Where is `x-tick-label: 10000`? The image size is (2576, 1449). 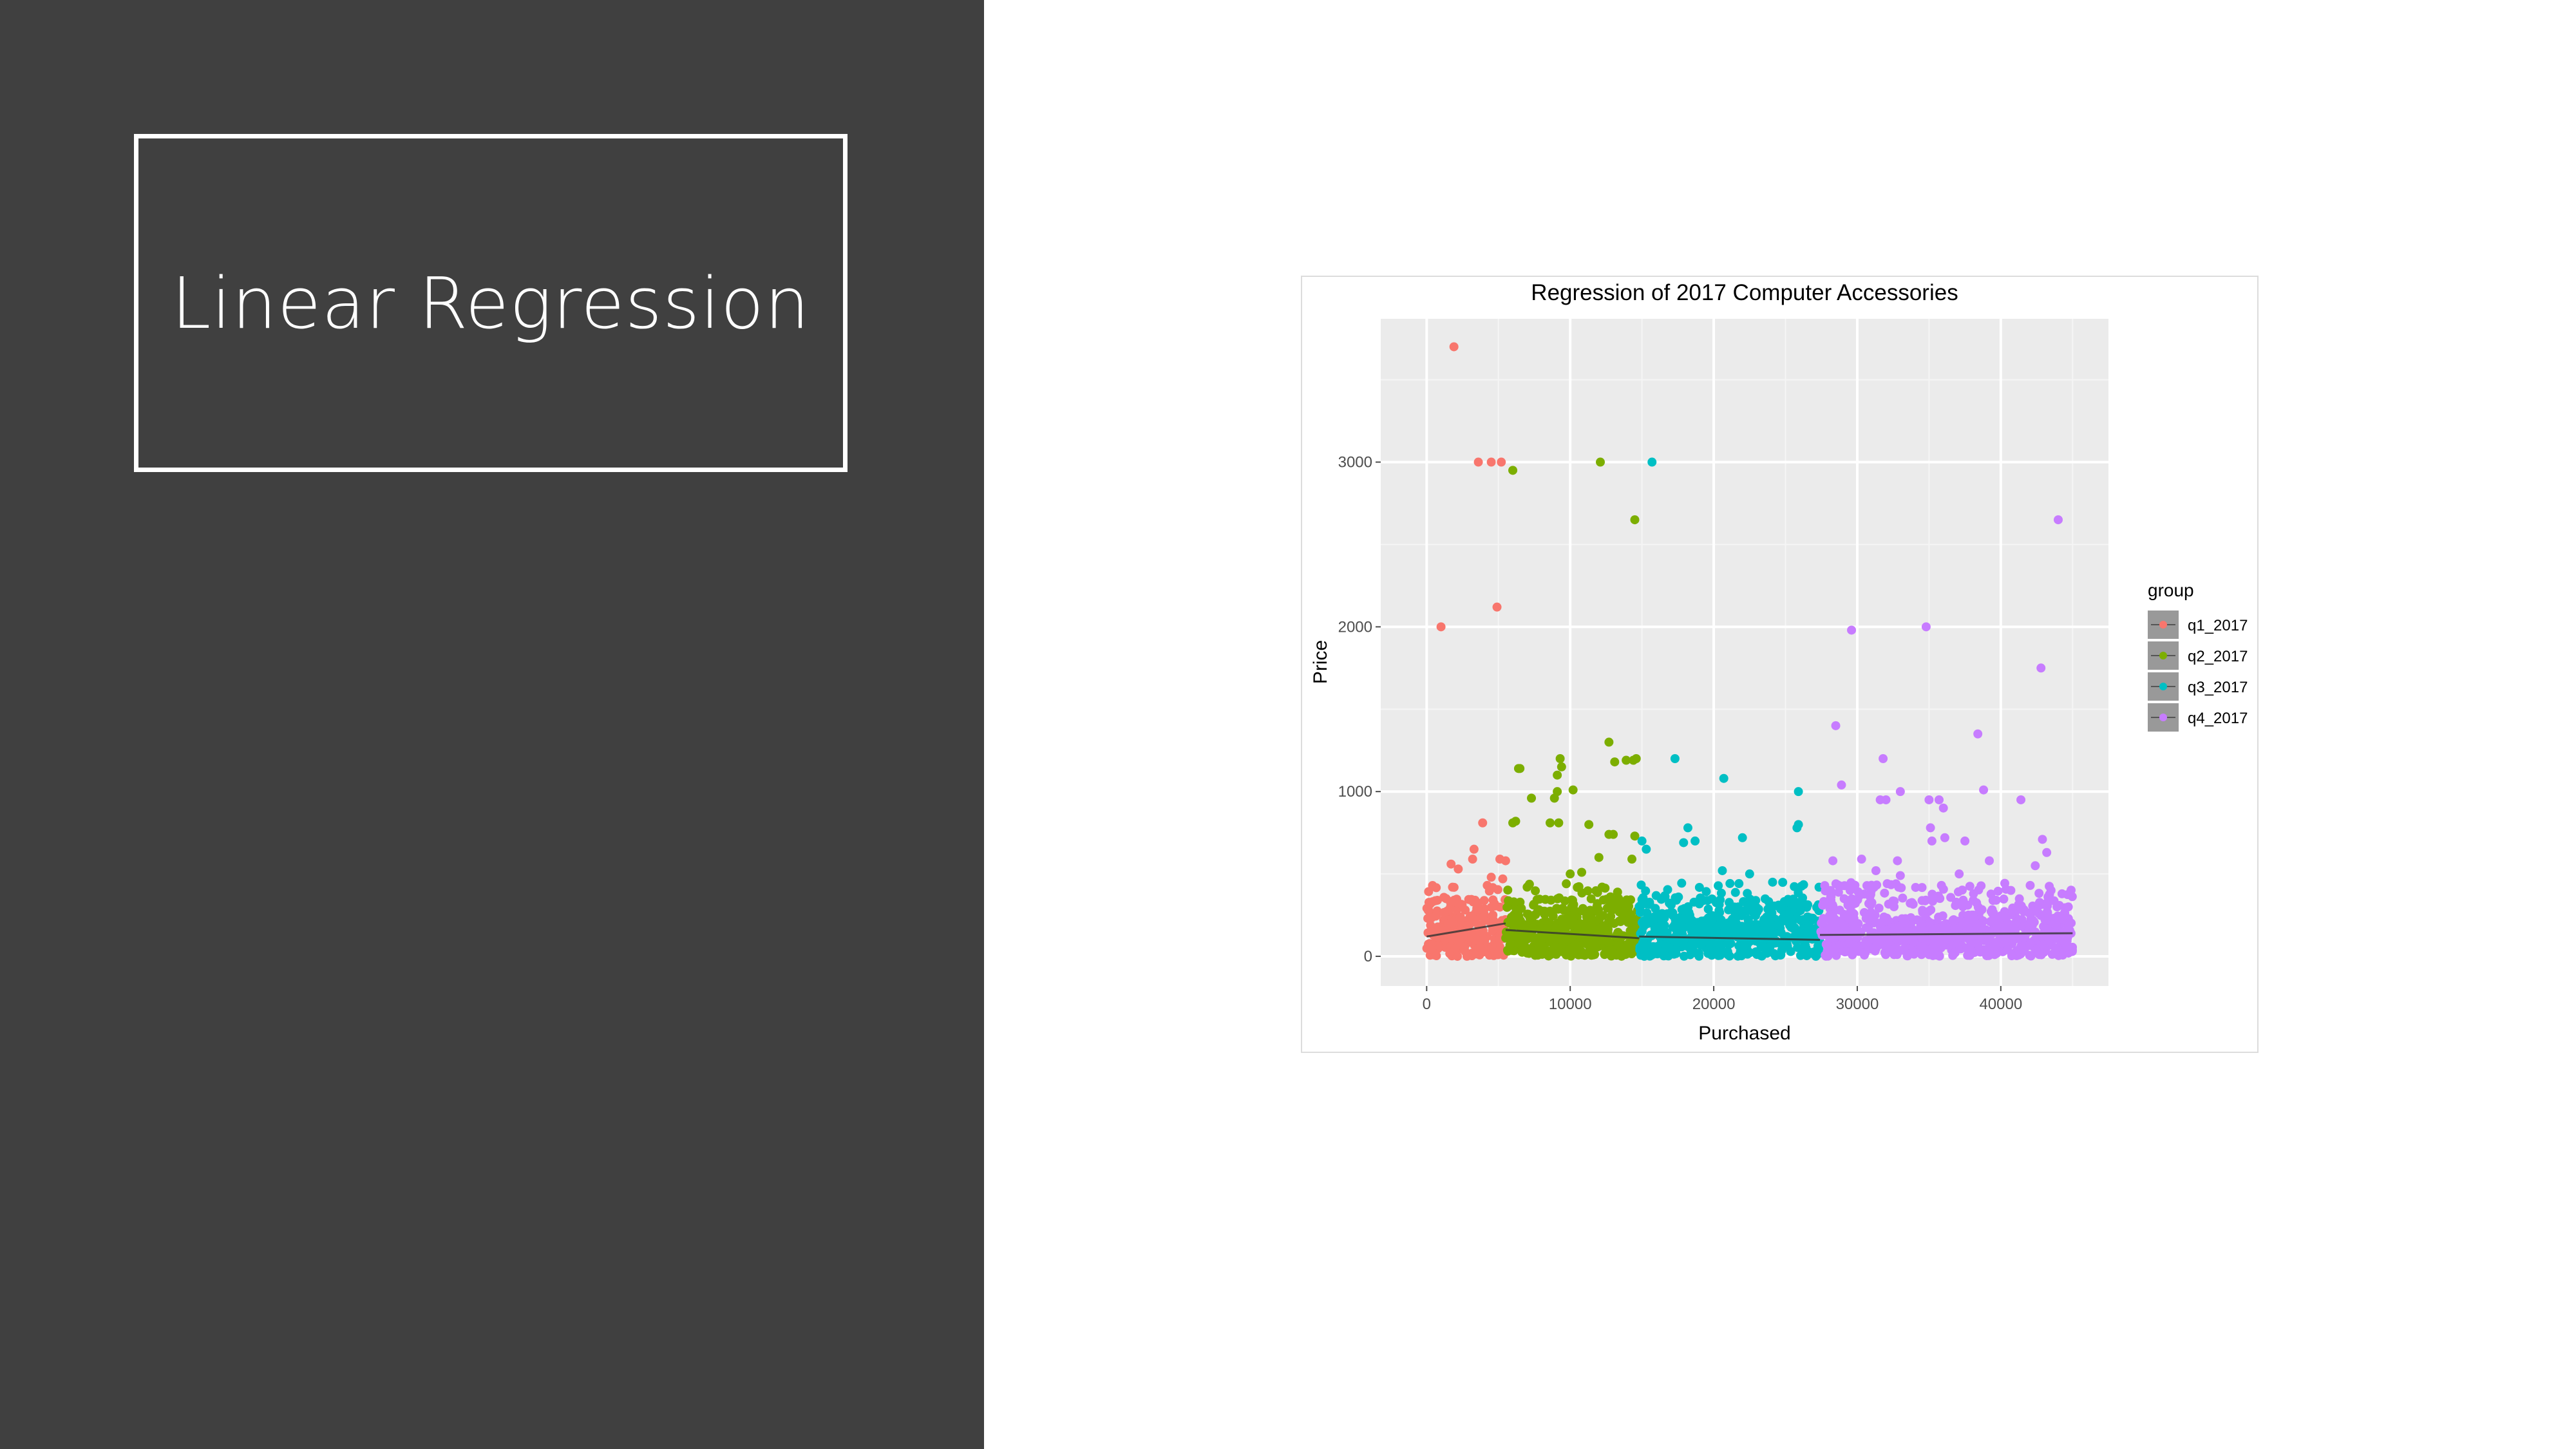 x-tick-label: 10000 is located at coordinates (1570, 1005).